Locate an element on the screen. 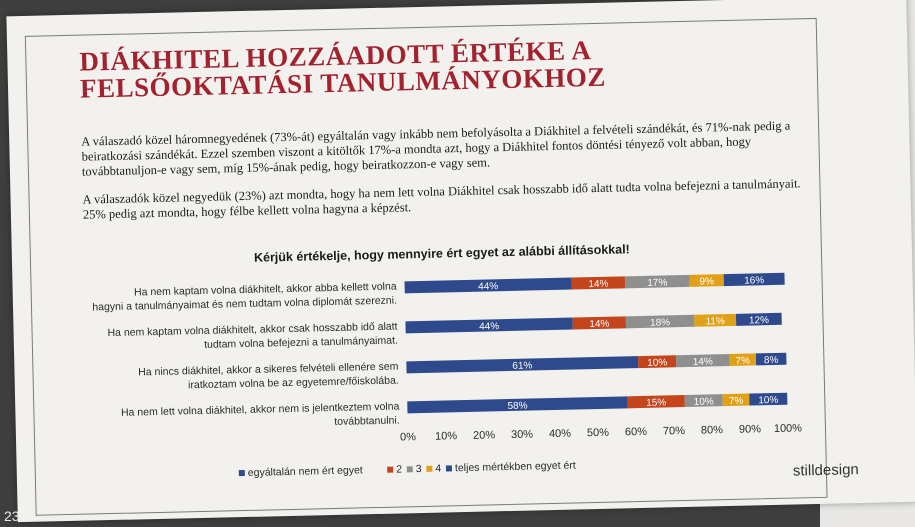 The image size is (915, 527). data-label: 17% is located at coordinates (657, 282).